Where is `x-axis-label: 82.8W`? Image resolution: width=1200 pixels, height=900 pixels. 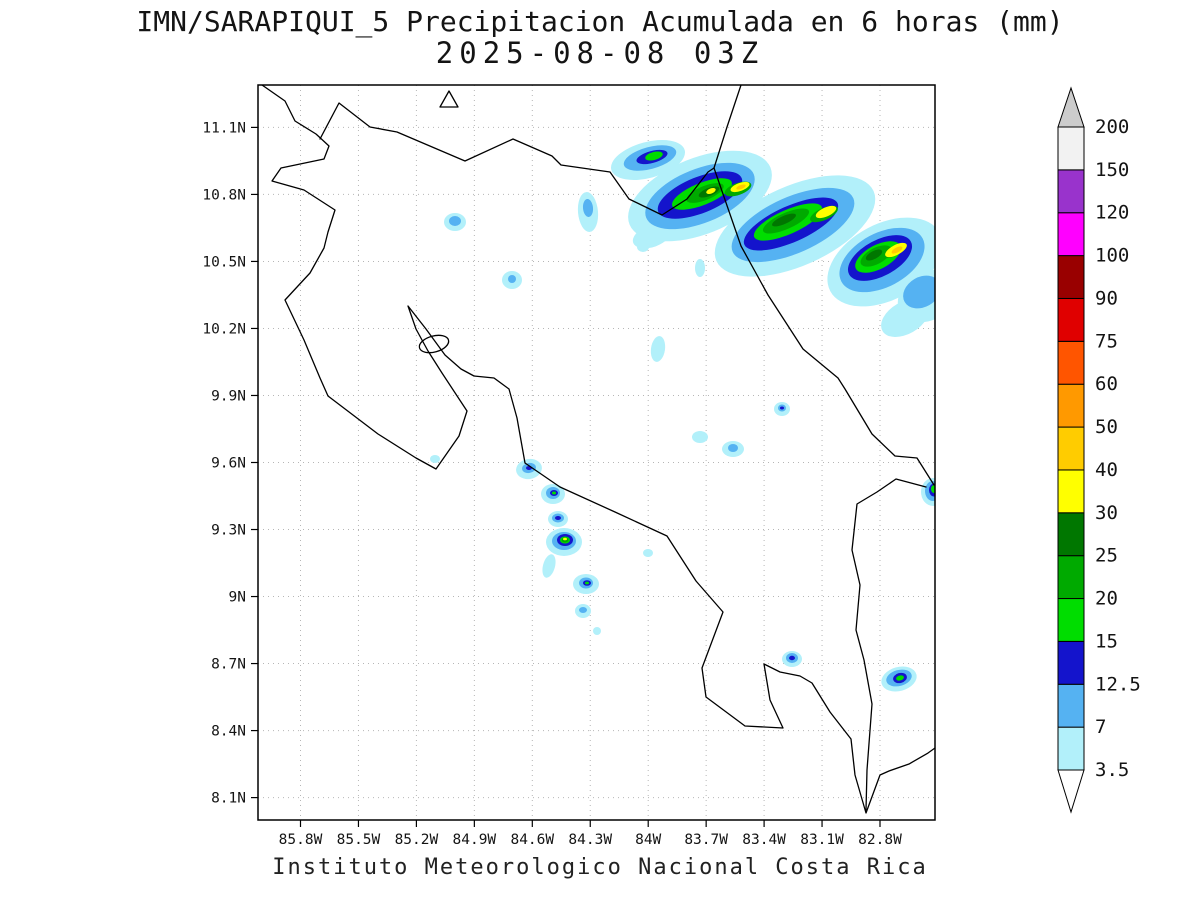
x-axis-label: 82.8W is located at coordinates (880, 840).